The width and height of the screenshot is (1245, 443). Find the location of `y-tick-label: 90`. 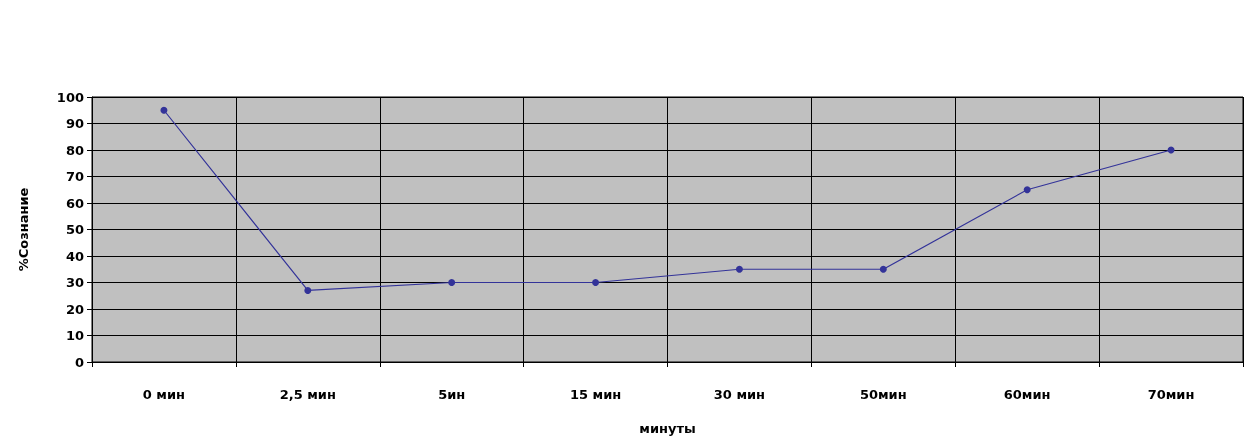

y-tick-label: 90 is located at coordinates (74, 123).